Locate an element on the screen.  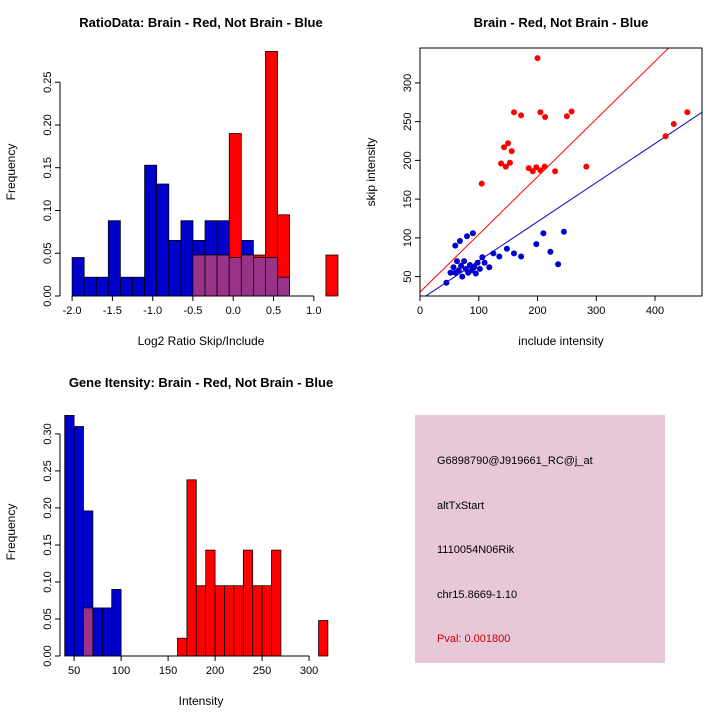
svg-text: 0.30 is located at coordinates (48, 433).